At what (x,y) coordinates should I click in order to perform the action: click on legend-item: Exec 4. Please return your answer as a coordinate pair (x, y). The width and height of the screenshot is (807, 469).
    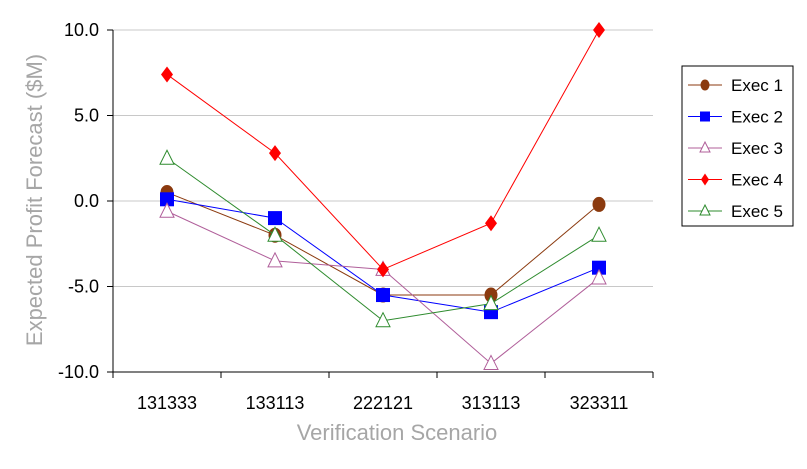
    Looking at the image, I should click on (735, 180).